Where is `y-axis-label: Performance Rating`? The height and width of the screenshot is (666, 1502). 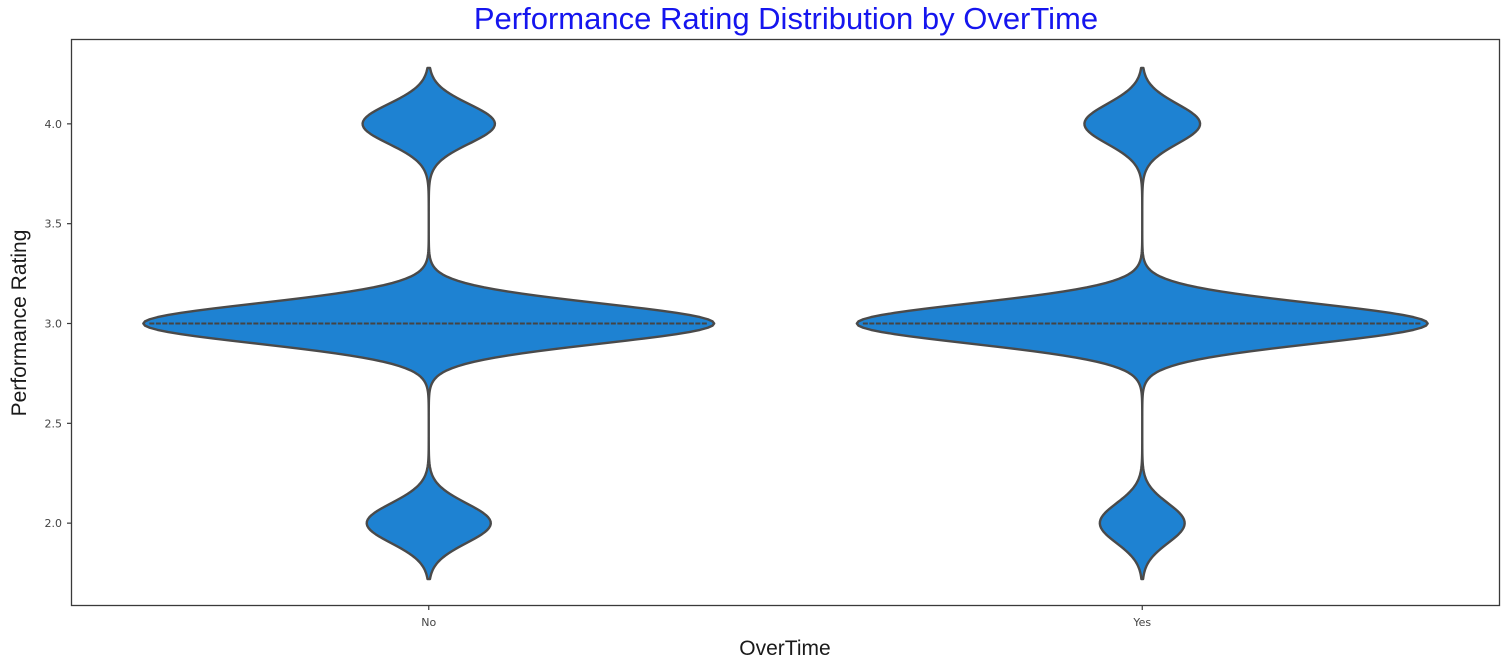
y-axis-label: Performance Rating is located at coordinates (19, 323).